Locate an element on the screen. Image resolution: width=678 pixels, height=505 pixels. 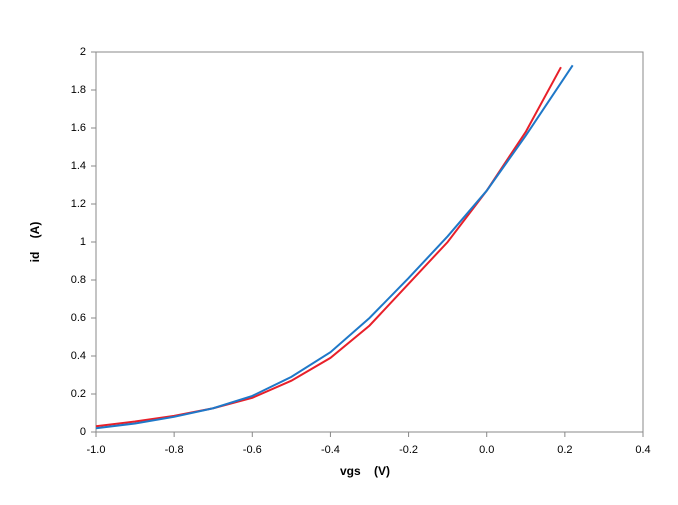
x-axis-label: vgs (V) is located at coordinates (365, 471).